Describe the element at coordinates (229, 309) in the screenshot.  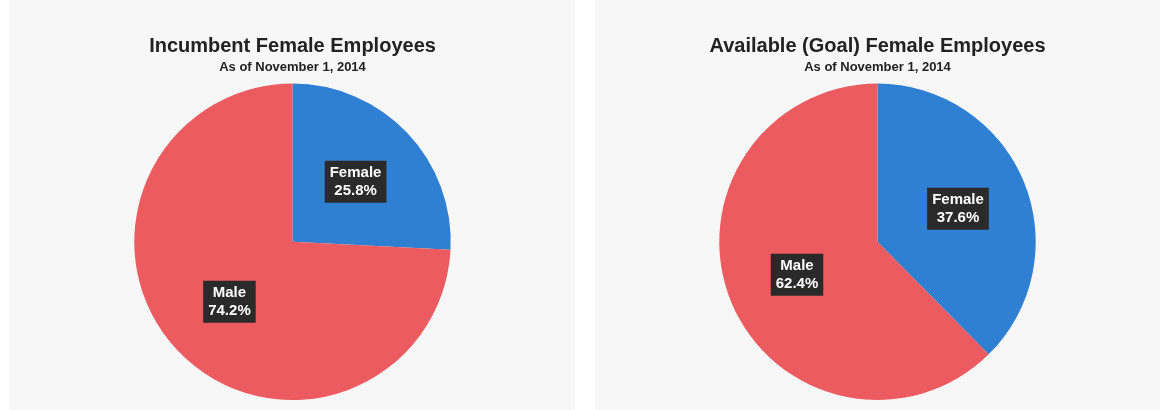
I see `data-label: 74.2%` at that location.